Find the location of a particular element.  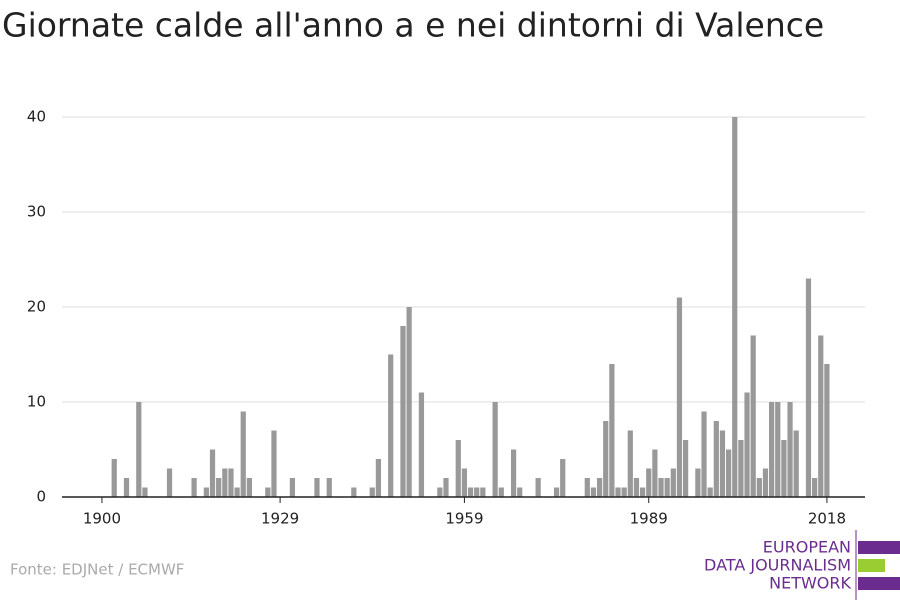

x-tick-label: 1900 is located at coordinates (102, 519).